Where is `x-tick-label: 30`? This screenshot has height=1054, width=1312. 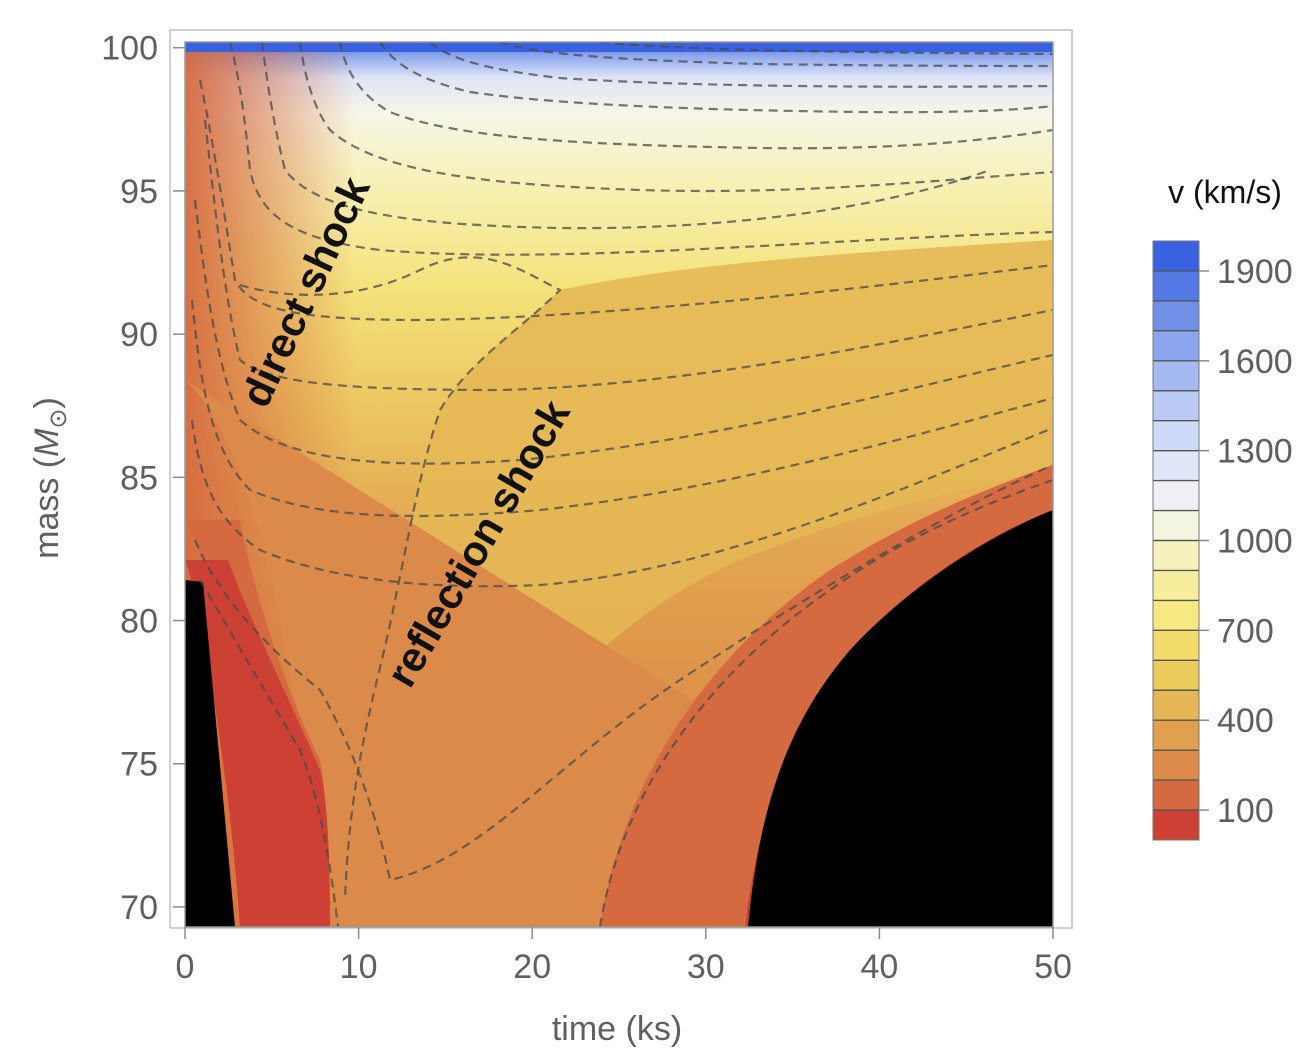
x-tick-label: 30 is located at coordinates (706, 967).